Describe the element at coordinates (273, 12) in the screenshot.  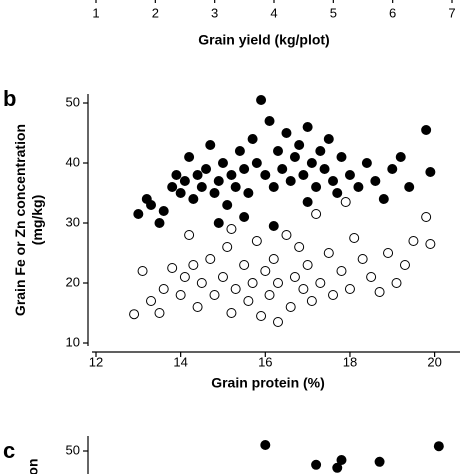
I see `x-tick-label: 4` at that location.